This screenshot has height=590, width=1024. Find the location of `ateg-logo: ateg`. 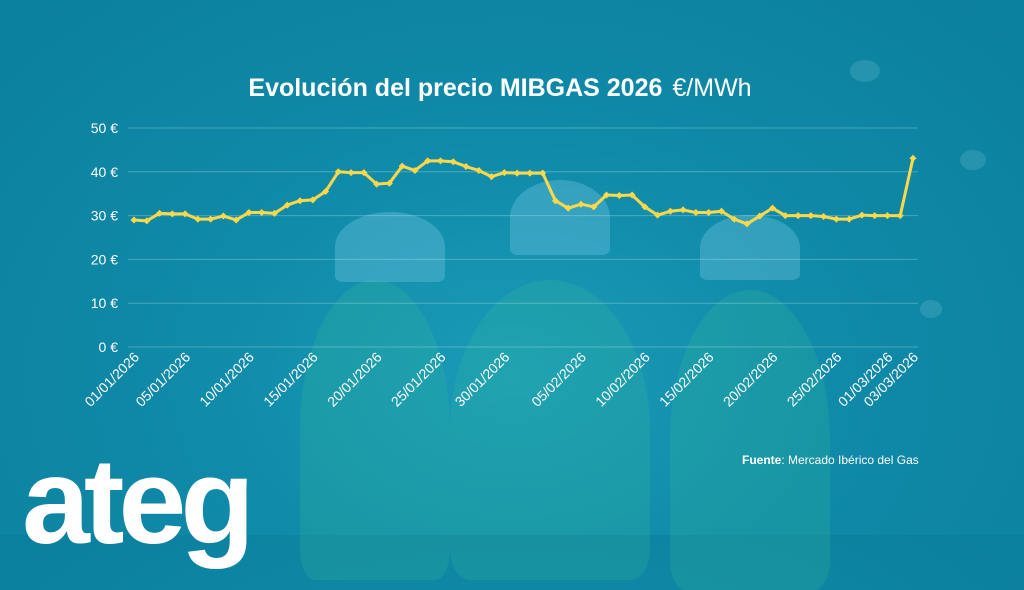

ateg-logo: ateg is located at coordinates (138, 501).